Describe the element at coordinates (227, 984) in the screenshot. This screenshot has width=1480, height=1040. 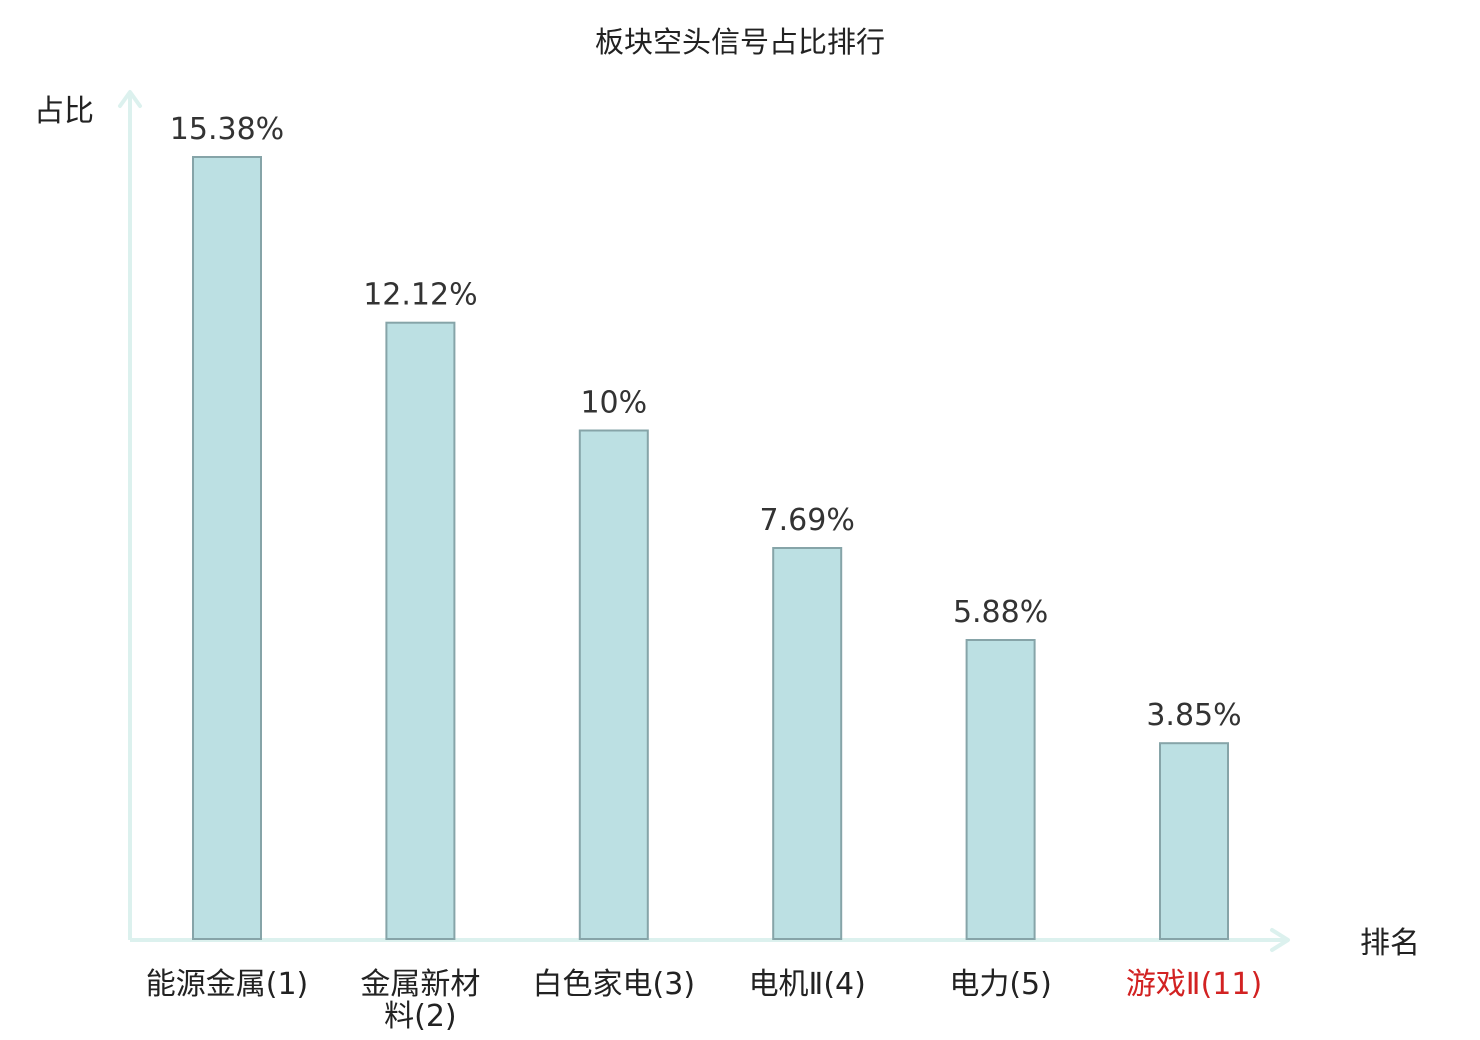
I see `category-label-1: 能源金属(1)` at that location.